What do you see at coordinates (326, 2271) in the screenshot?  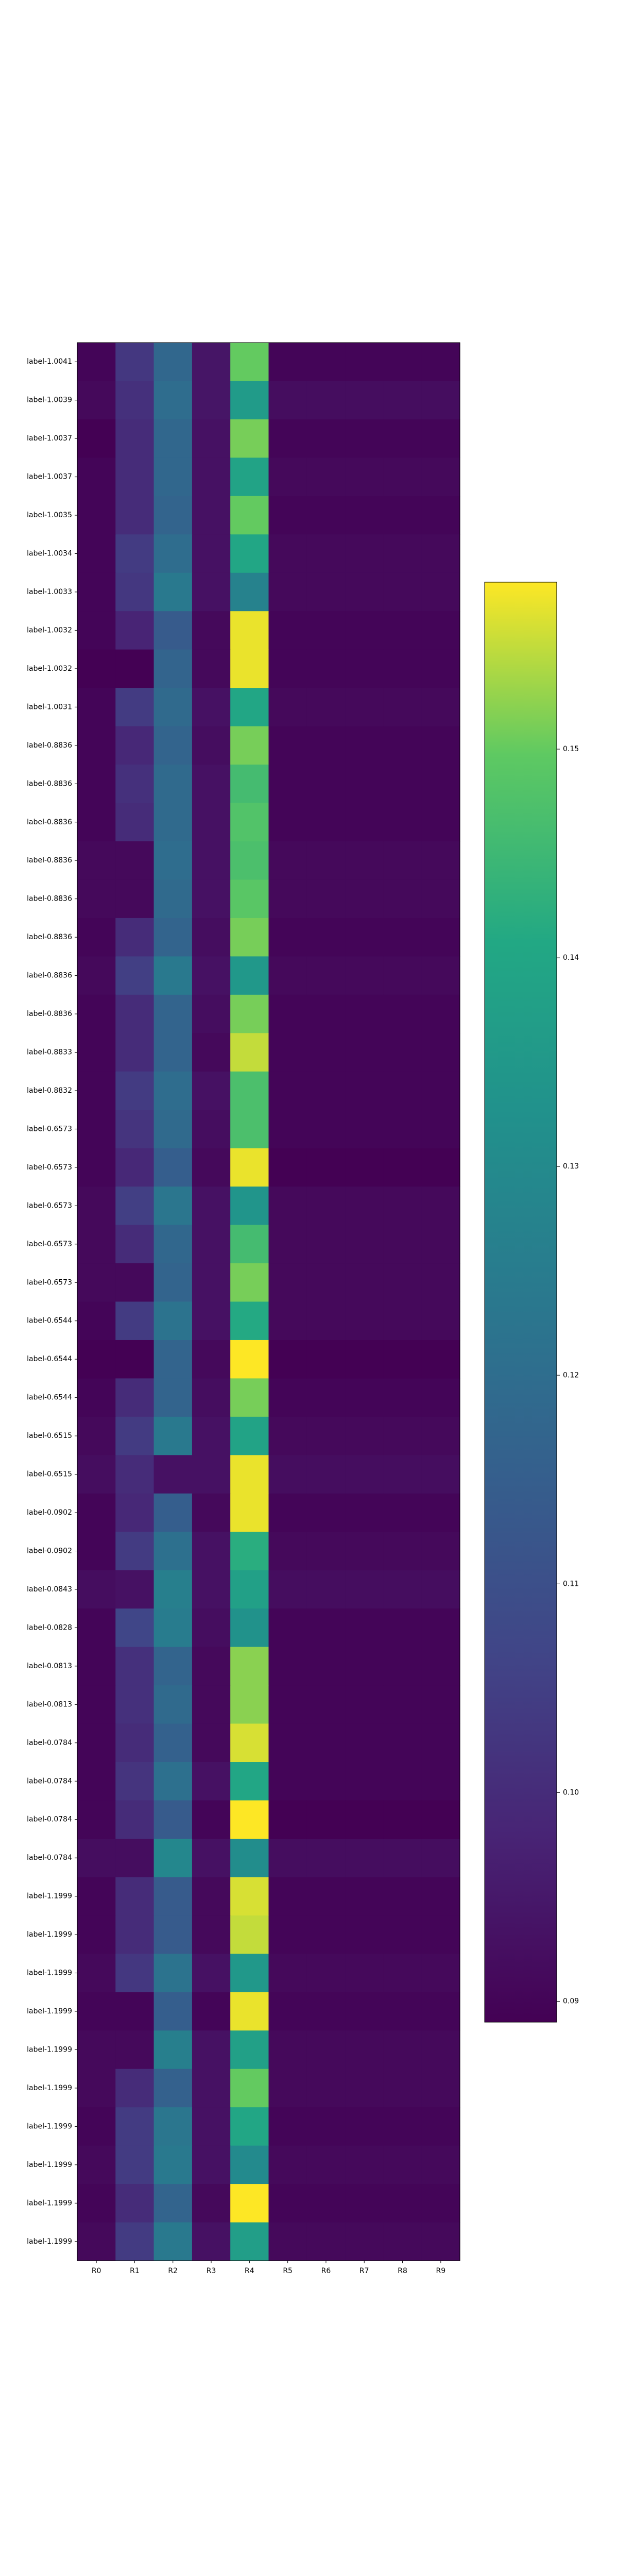 I see `column-tick-label: R6` at bounding box center [326, 2271].